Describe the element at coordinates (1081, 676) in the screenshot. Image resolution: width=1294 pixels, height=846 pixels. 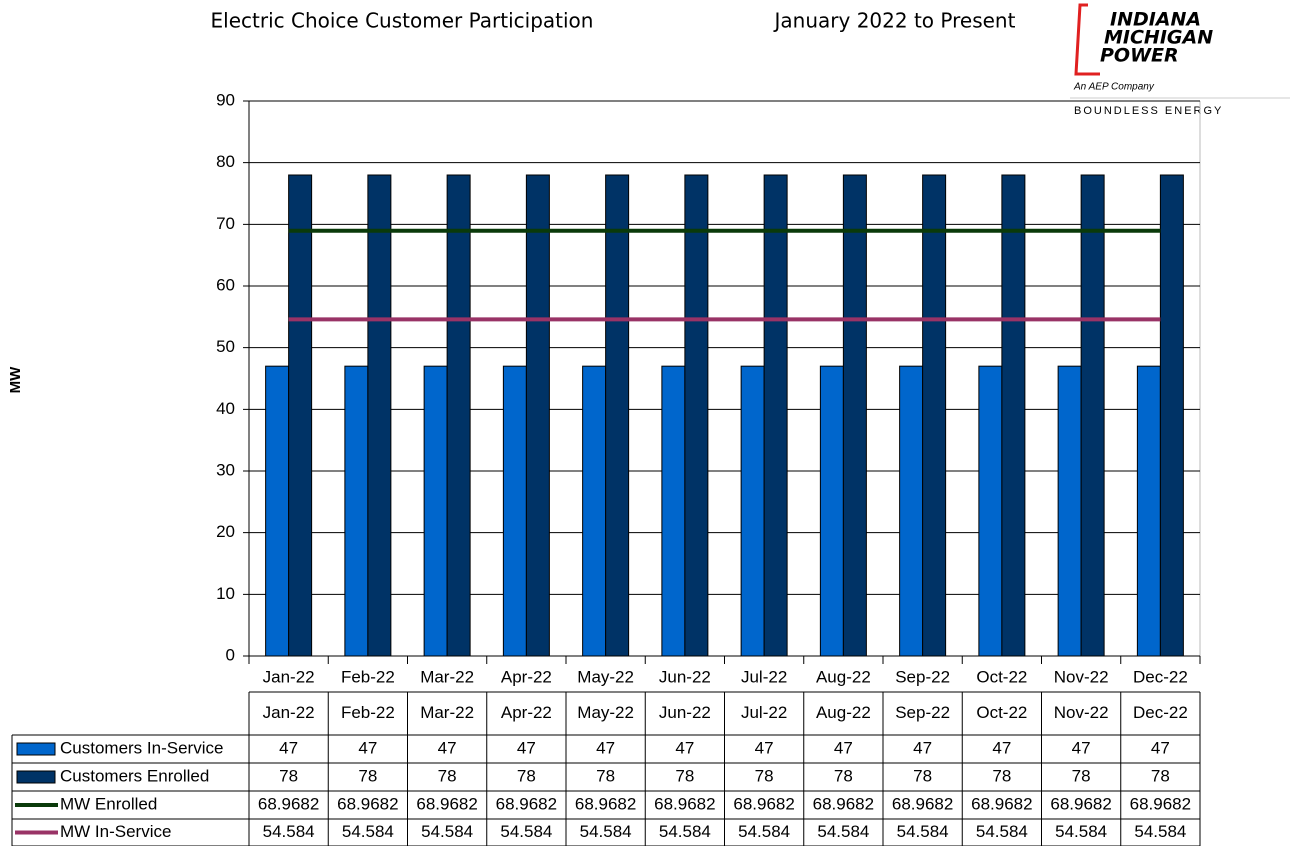
I see `x-tick-label: Nov-22` at that location.